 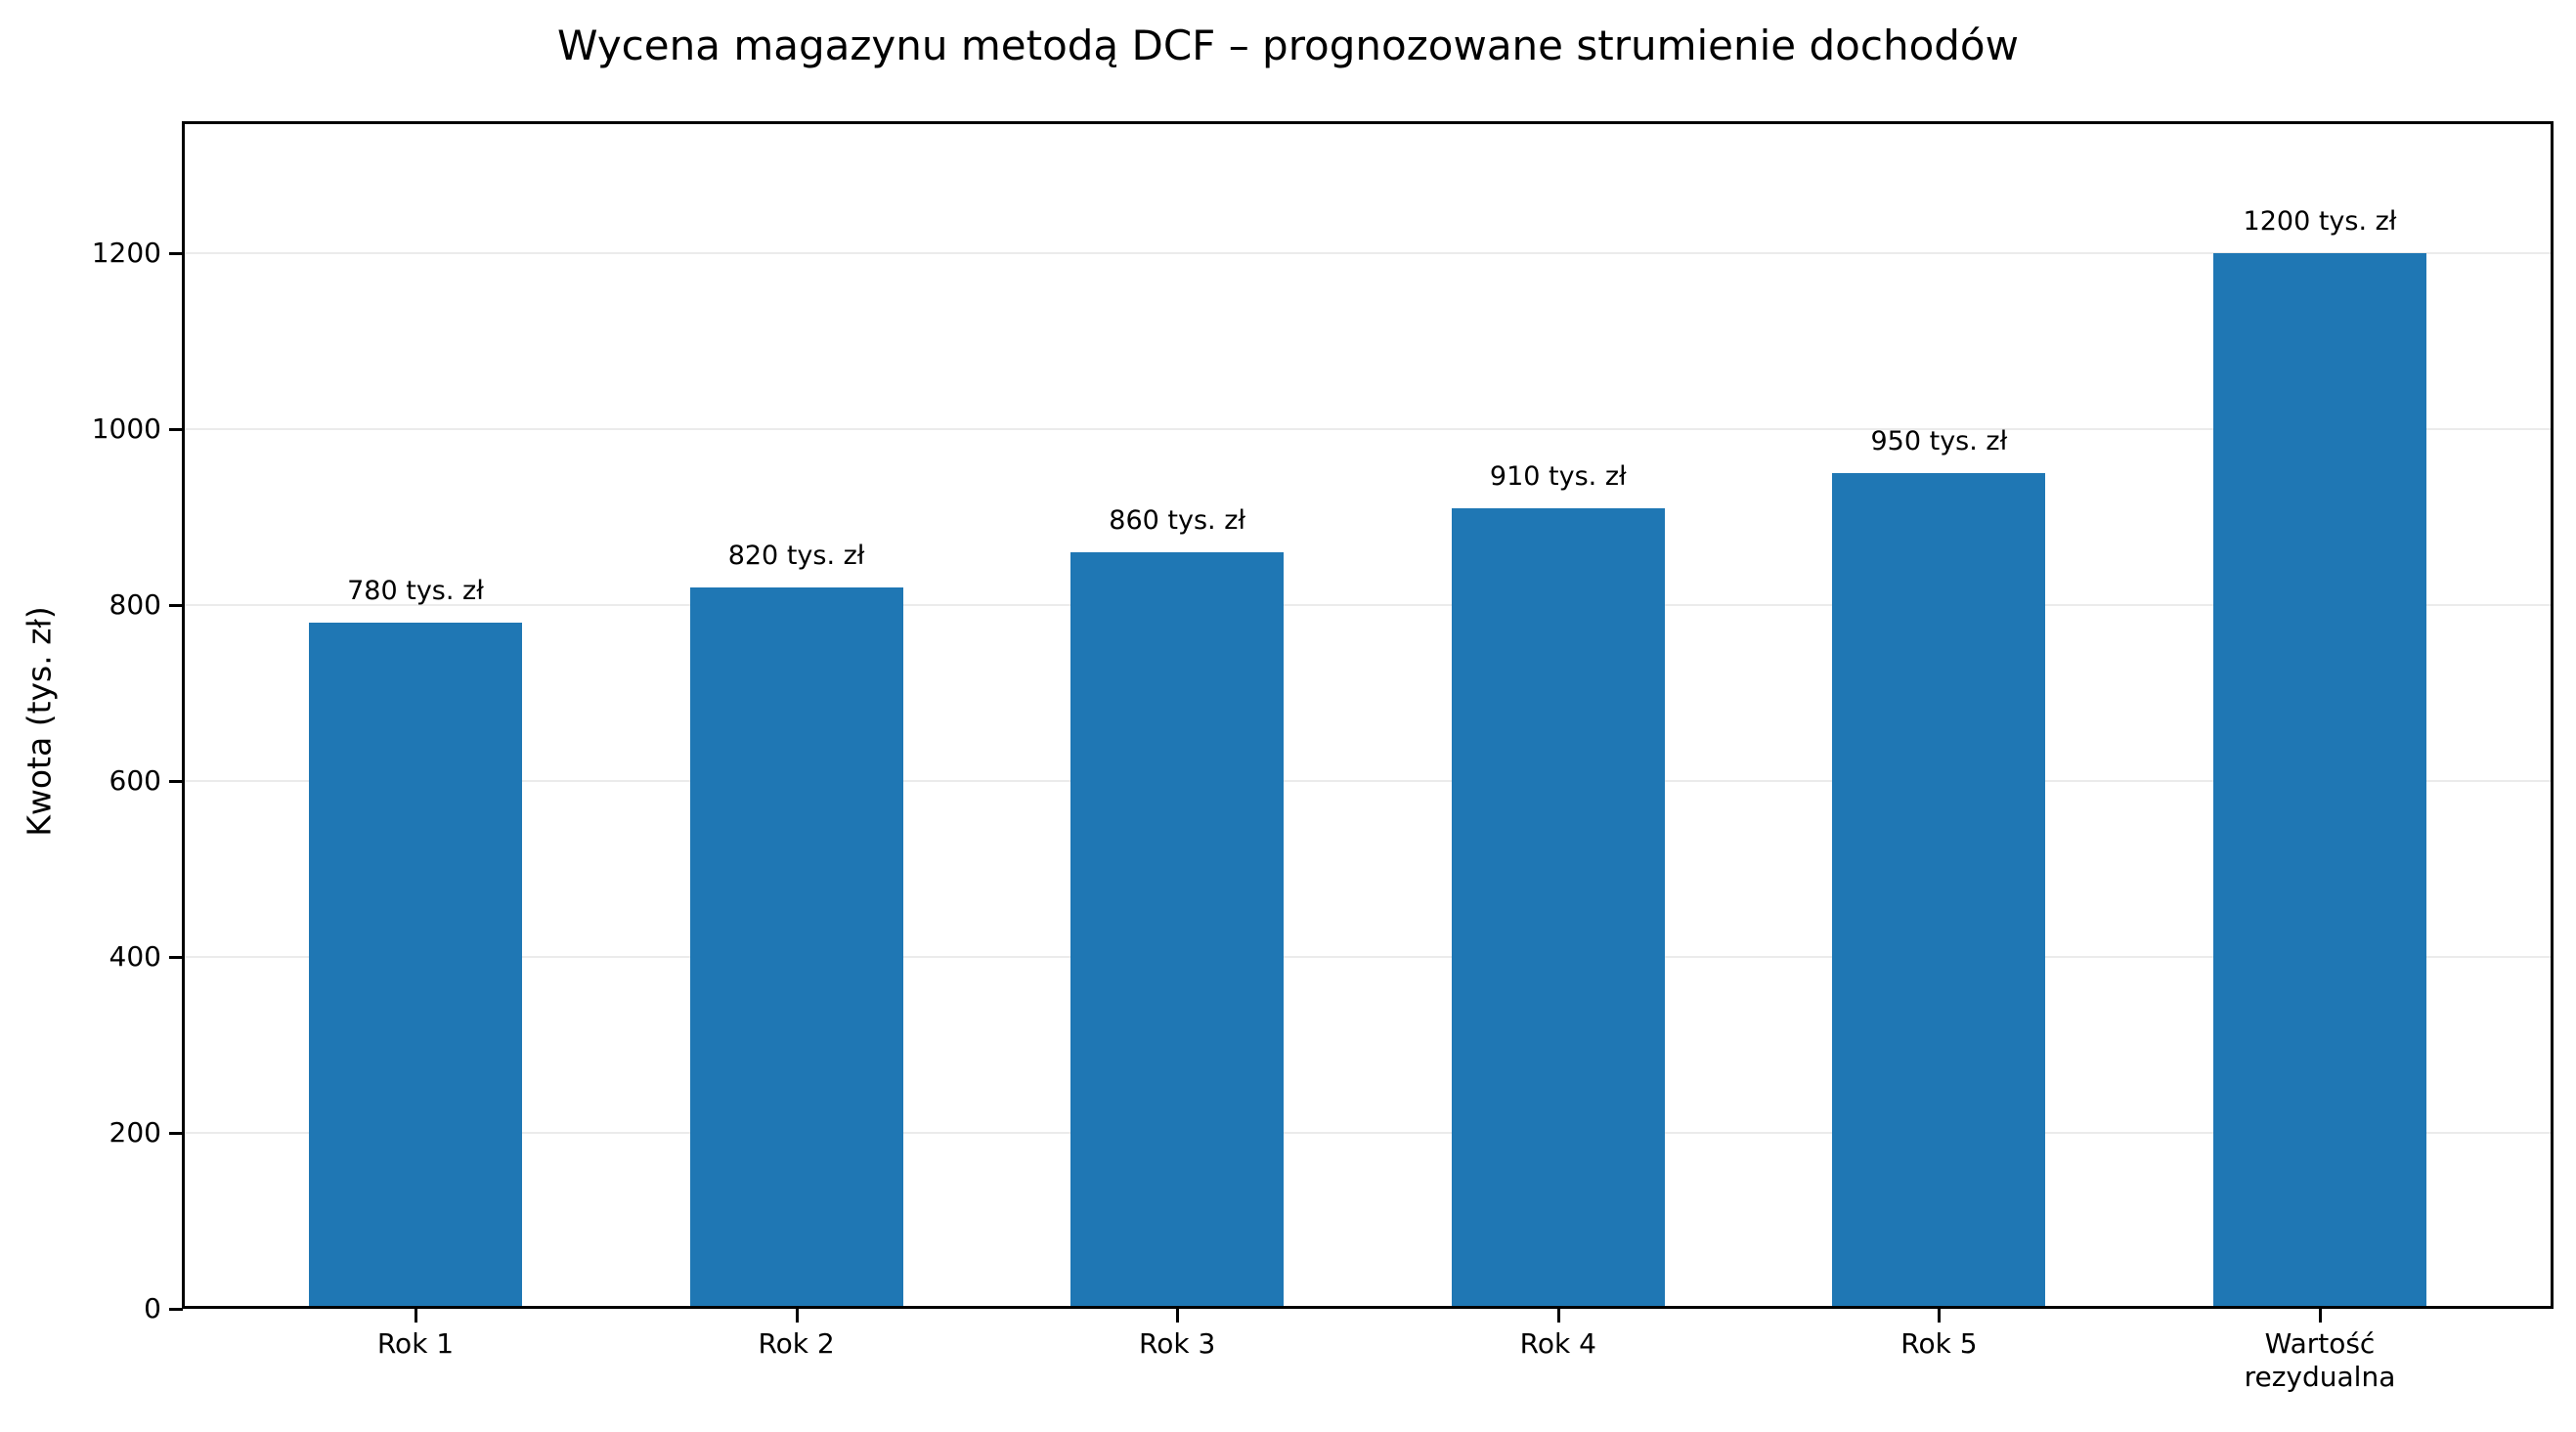 I want to click on y-tick-label: 1200, so click(x=126, y=253).